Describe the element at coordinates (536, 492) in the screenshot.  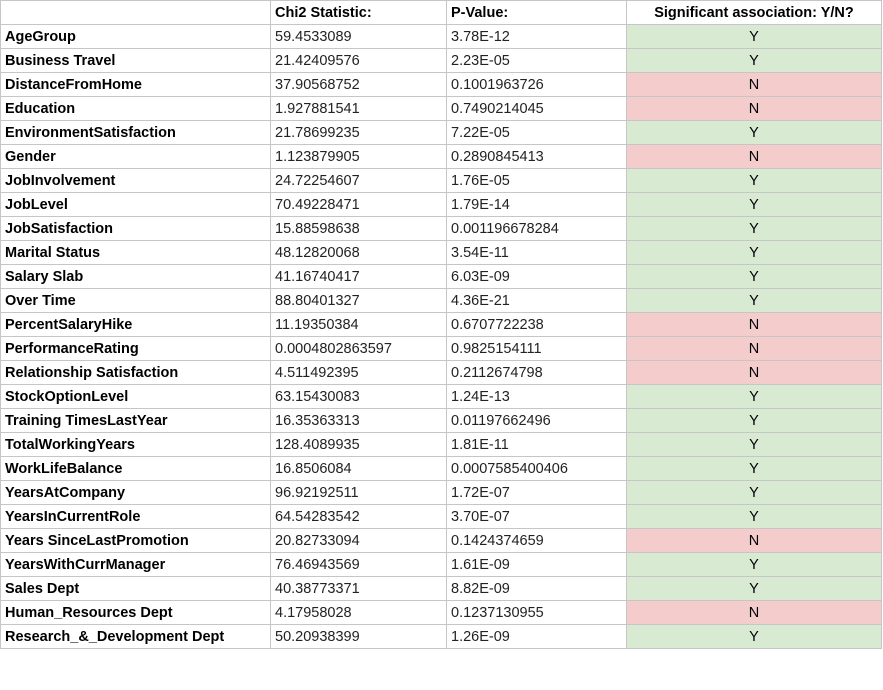
I see `pvalue-cell: 1.72E-07` at that location.